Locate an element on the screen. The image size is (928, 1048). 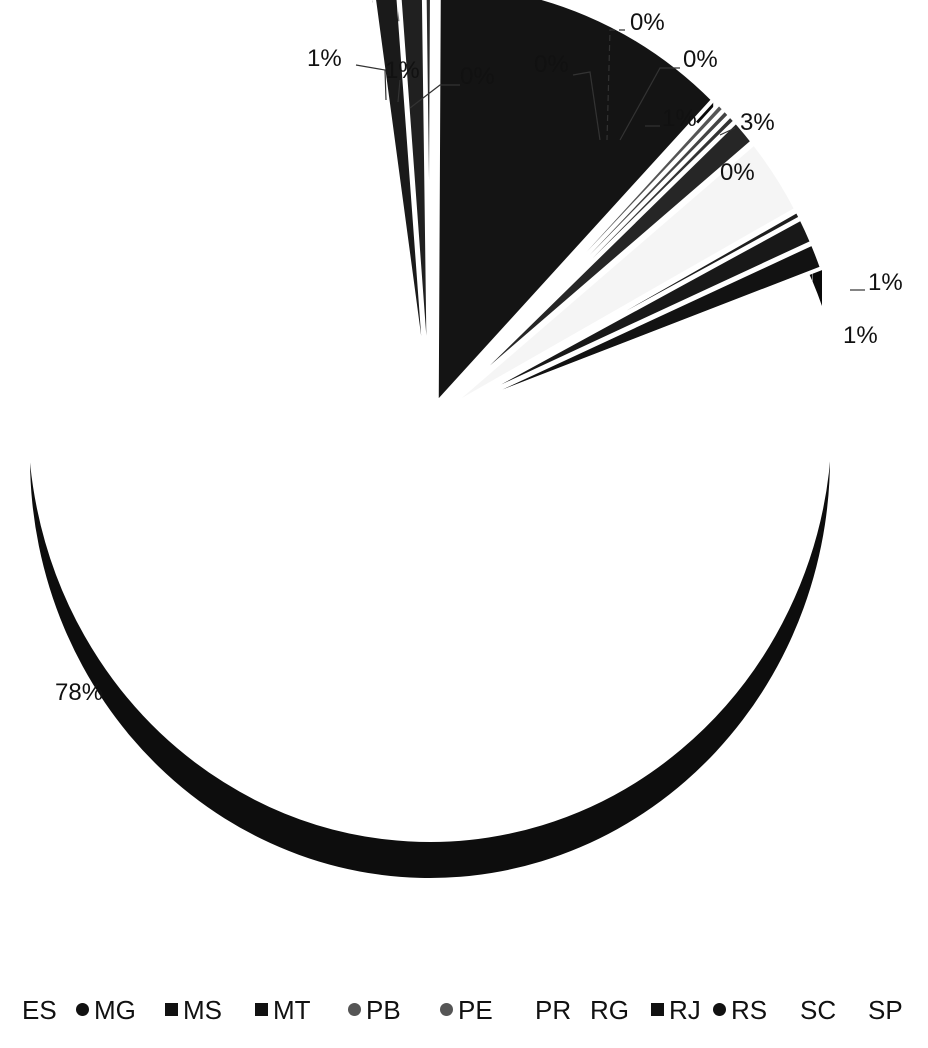
legend-label: RG is located at coordinates (609, 1010).